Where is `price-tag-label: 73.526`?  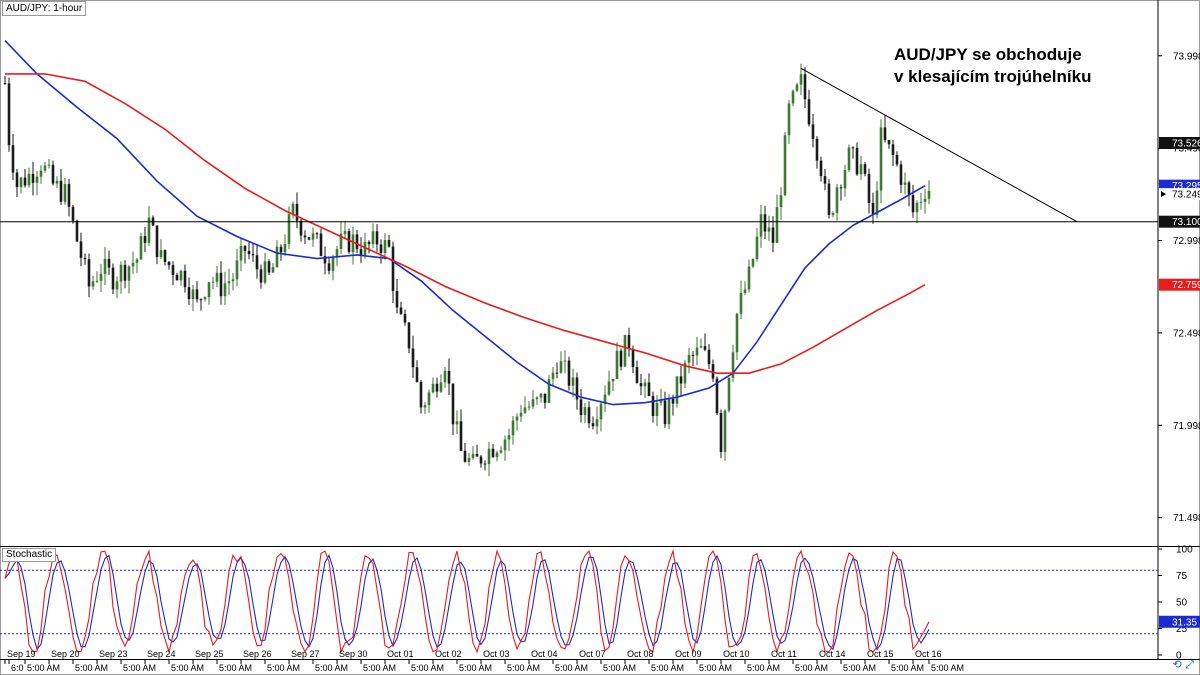
price-tag-label: 73.526 is located at coordinates (1186, 143).